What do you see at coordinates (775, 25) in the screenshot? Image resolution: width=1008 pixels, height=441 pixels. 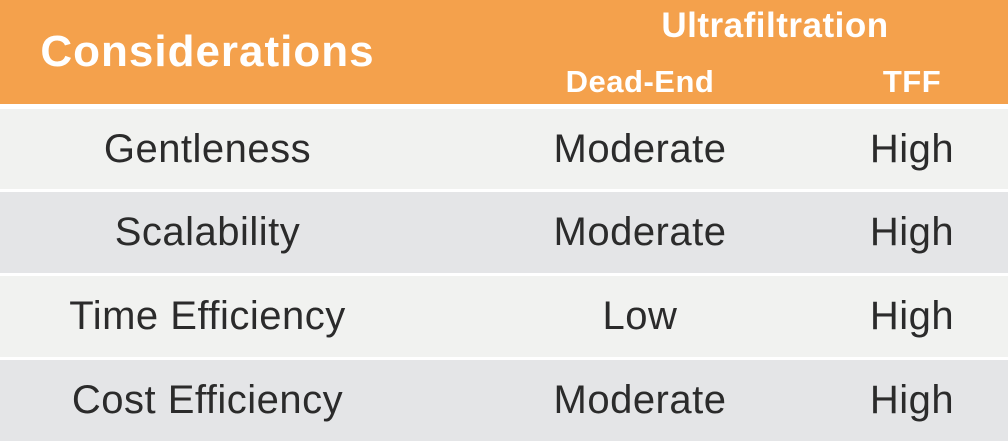 I see `header-group-ultrafiltration: Ultrafiltration` at bounding box center [775, 25].